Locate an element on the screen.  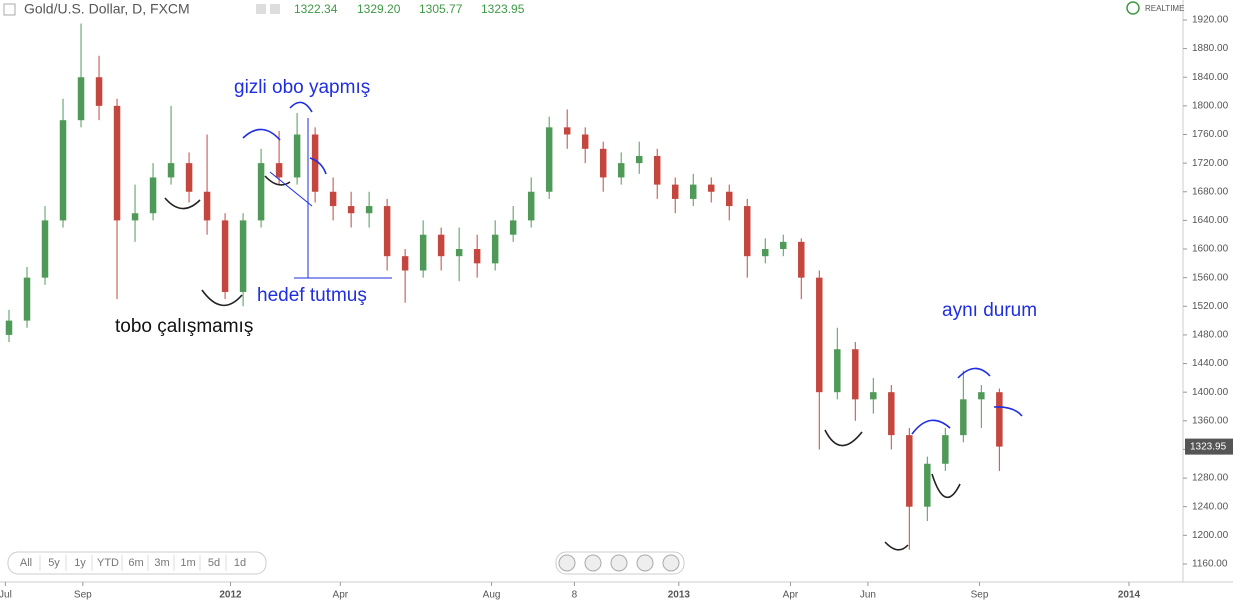
last-price-label: 1323.95 is located at coordinates (1208, 446).